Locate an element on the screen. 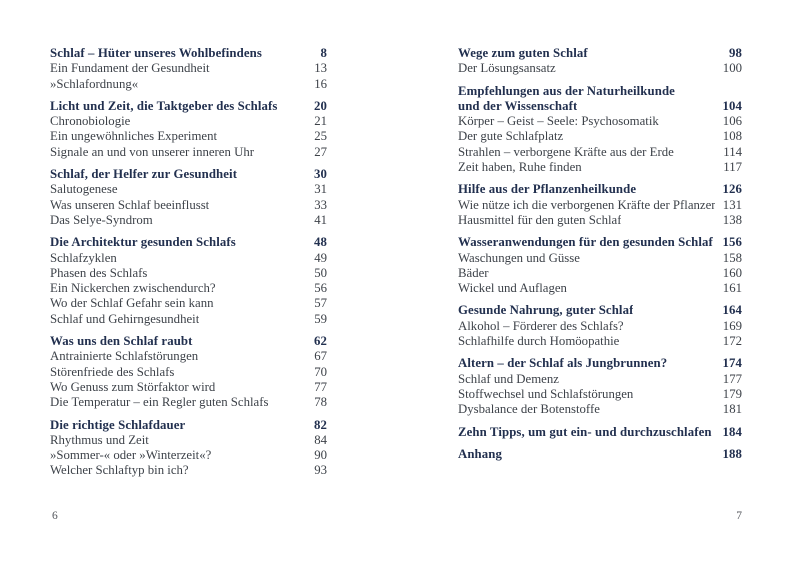 This screenshot has height=579, width=800. toc-entry-row: Der gute Schlafplatz 108 is located at coordinates (600, 136).